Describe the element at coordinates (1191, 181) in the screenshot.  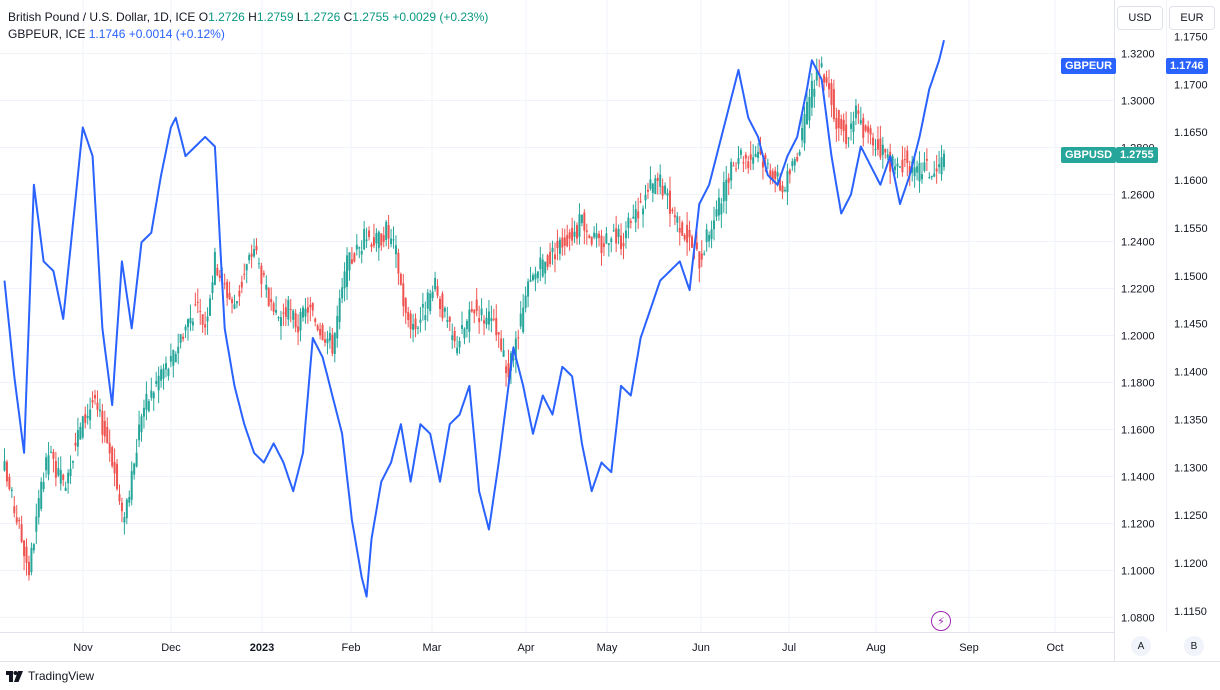
I see `eur-axis-tick-label: 1.1600` at that location.